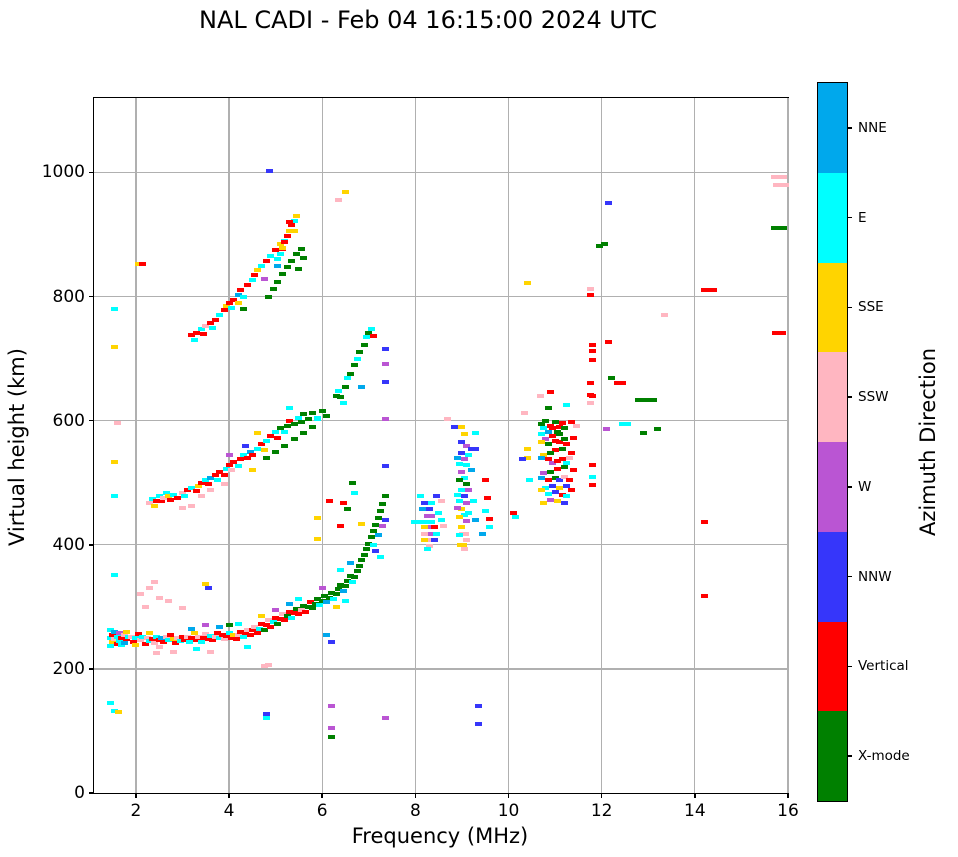 The height and width of the screenshot is (857, 958). I want to click on colorbar-label: Azimuth Direction, so click(928, 442).